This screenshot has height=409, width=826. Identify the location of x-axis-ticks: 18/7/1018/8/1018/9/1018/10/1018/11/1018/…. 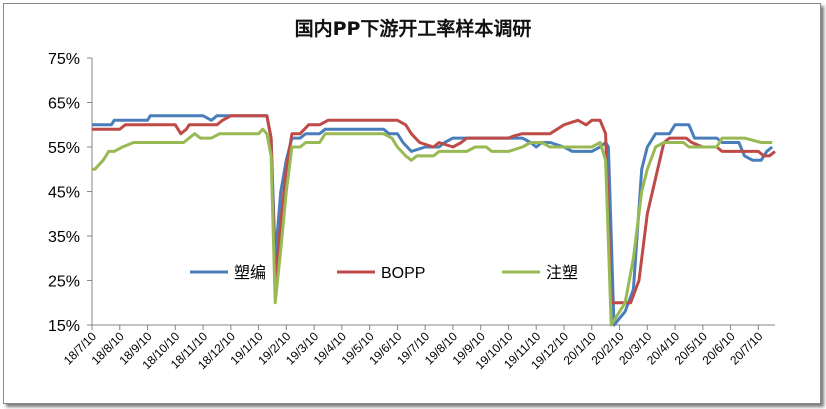
(413, 348).